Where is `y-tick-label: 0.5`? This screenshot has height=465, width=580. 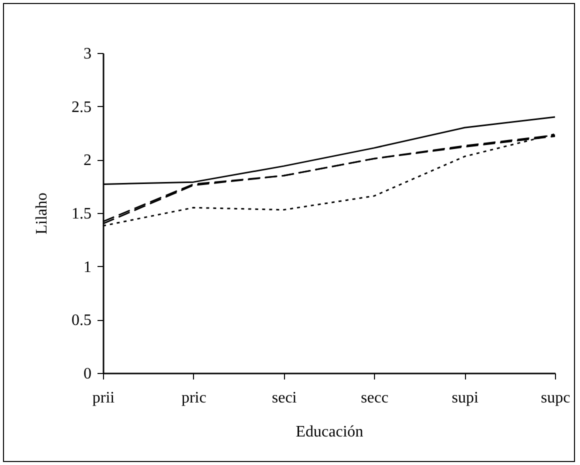
y-tick-label: 0.5 is located at coordinates (82, 321).